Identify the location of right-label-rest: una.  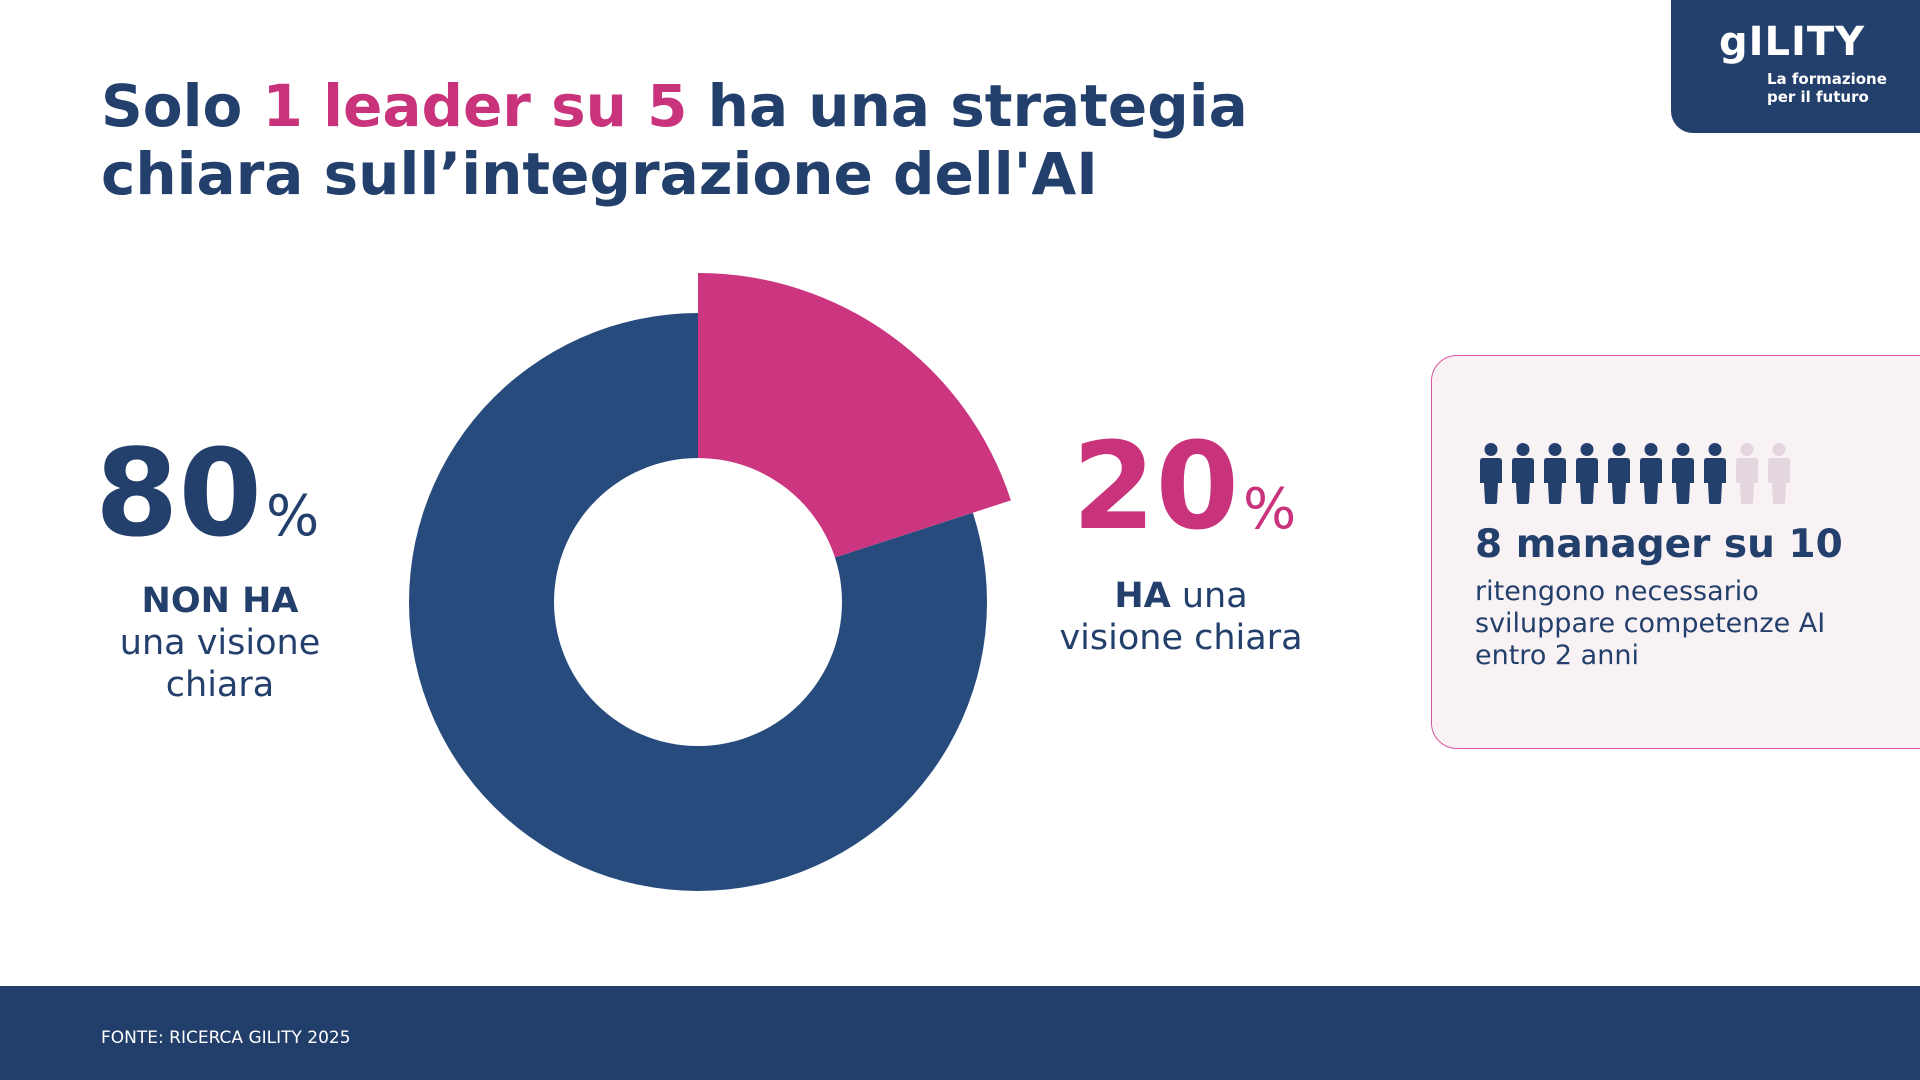
(1209, 596).